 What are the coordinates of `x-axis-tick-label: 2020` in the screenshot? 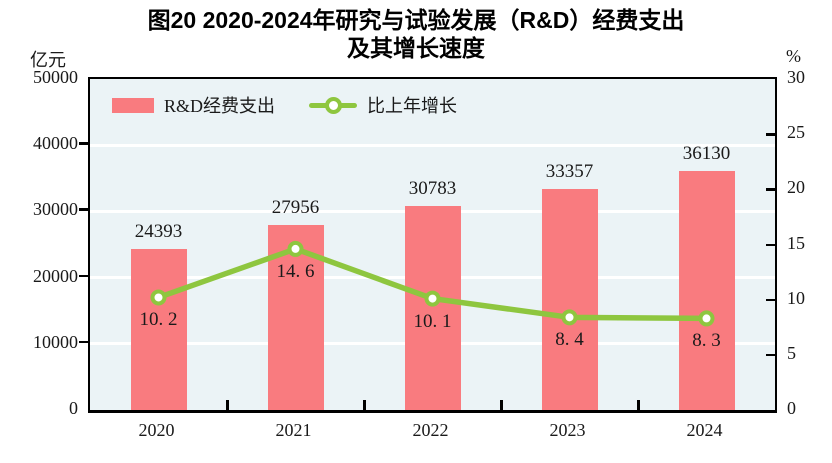 It's located at (156, 430).